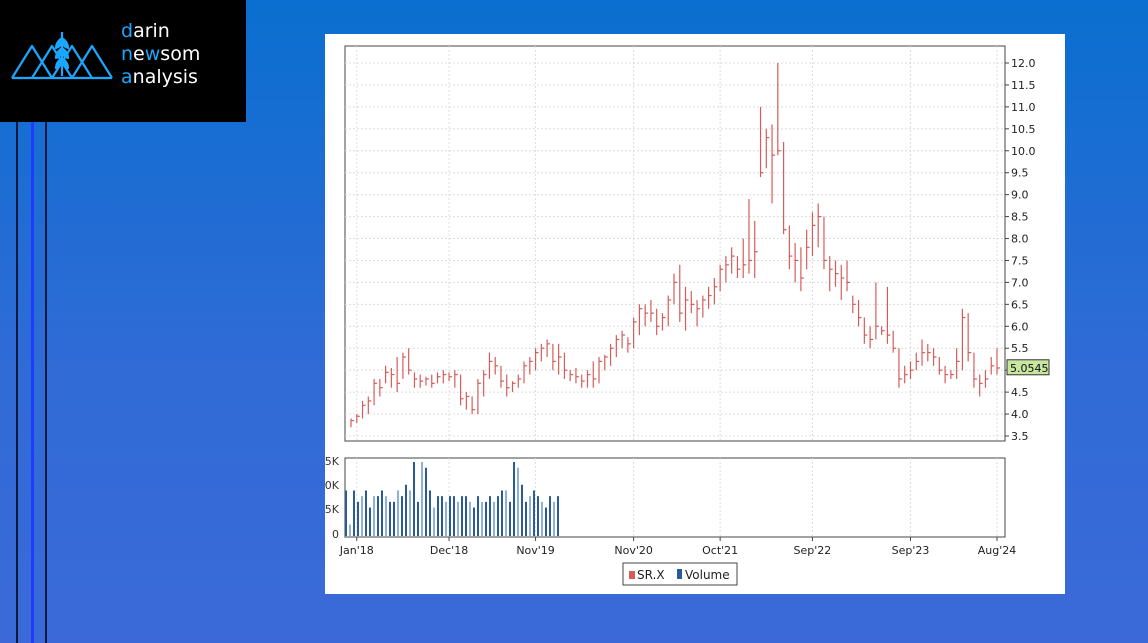 This screenshot has height=643, width=1148. Describe the element at coordinates (1023, 85) in the screenshot. I see `price-tick-label: 11.5` at that location.